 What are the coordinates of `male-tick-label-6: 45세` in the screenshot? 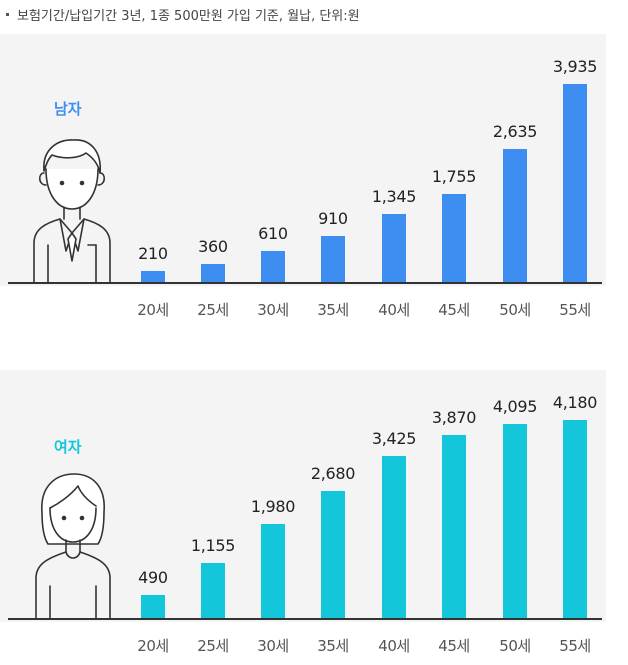 It's located at (454, 310).